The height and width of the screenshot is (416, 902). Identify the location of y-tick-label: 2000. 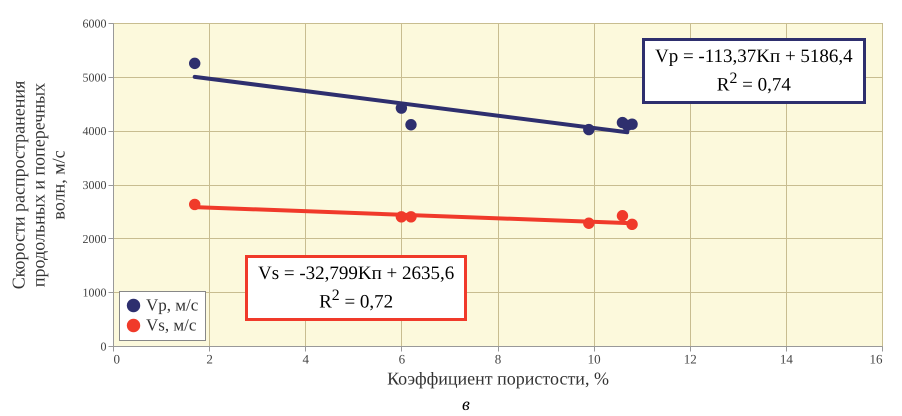
(94, 239).